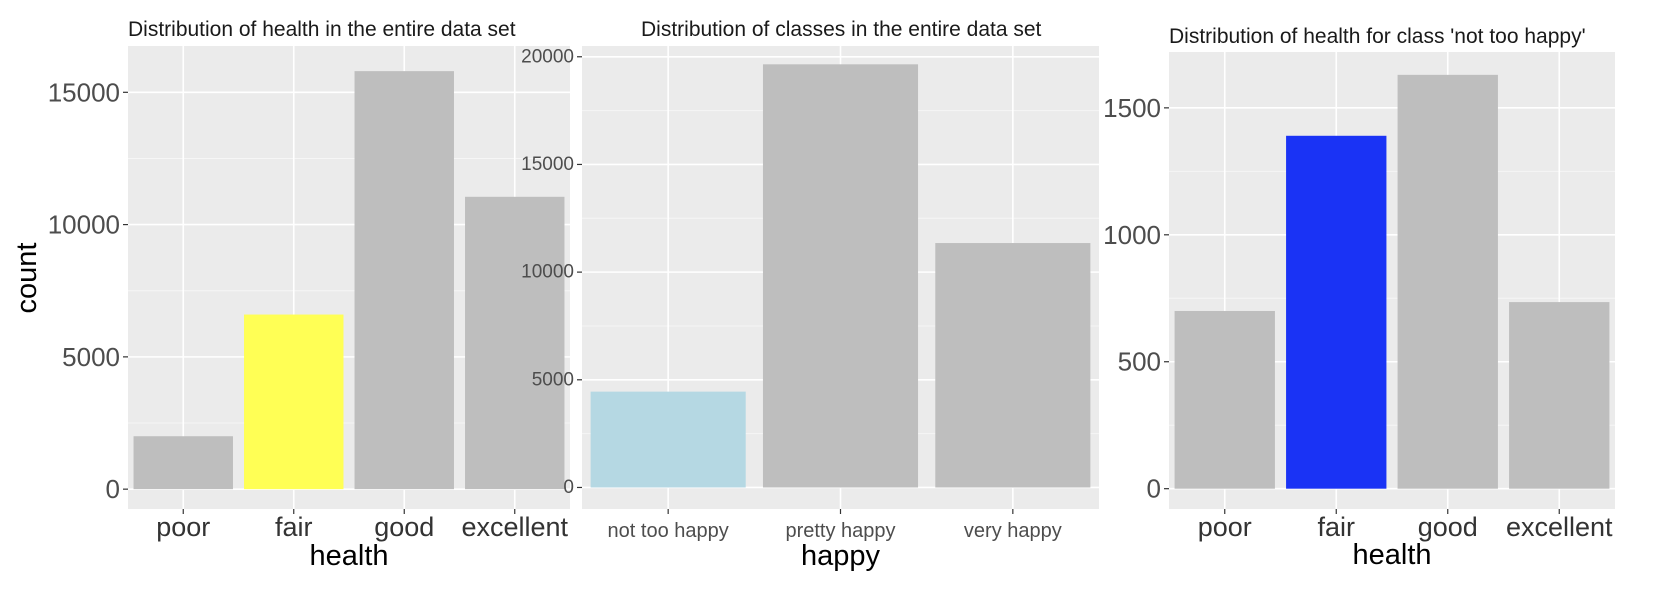  Describe the element at coordinates (1139, 362) in the screenshot. I see `y-tick-label: 500` at that location.